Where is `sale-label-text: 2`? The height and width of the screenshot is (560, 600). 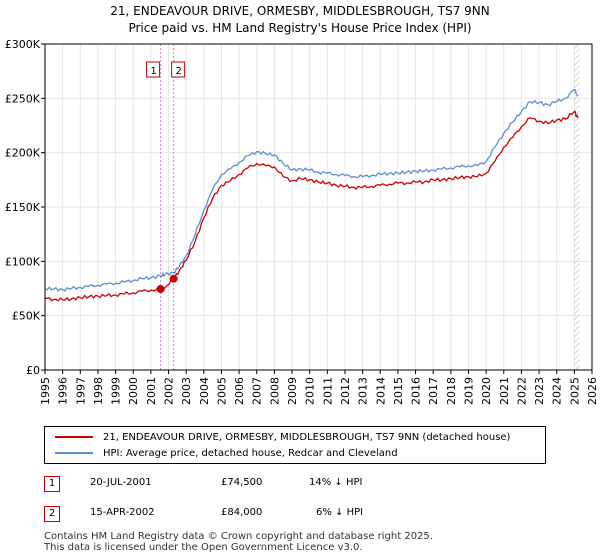
sale-label-text: 2 is located at coordinates (178, 71).